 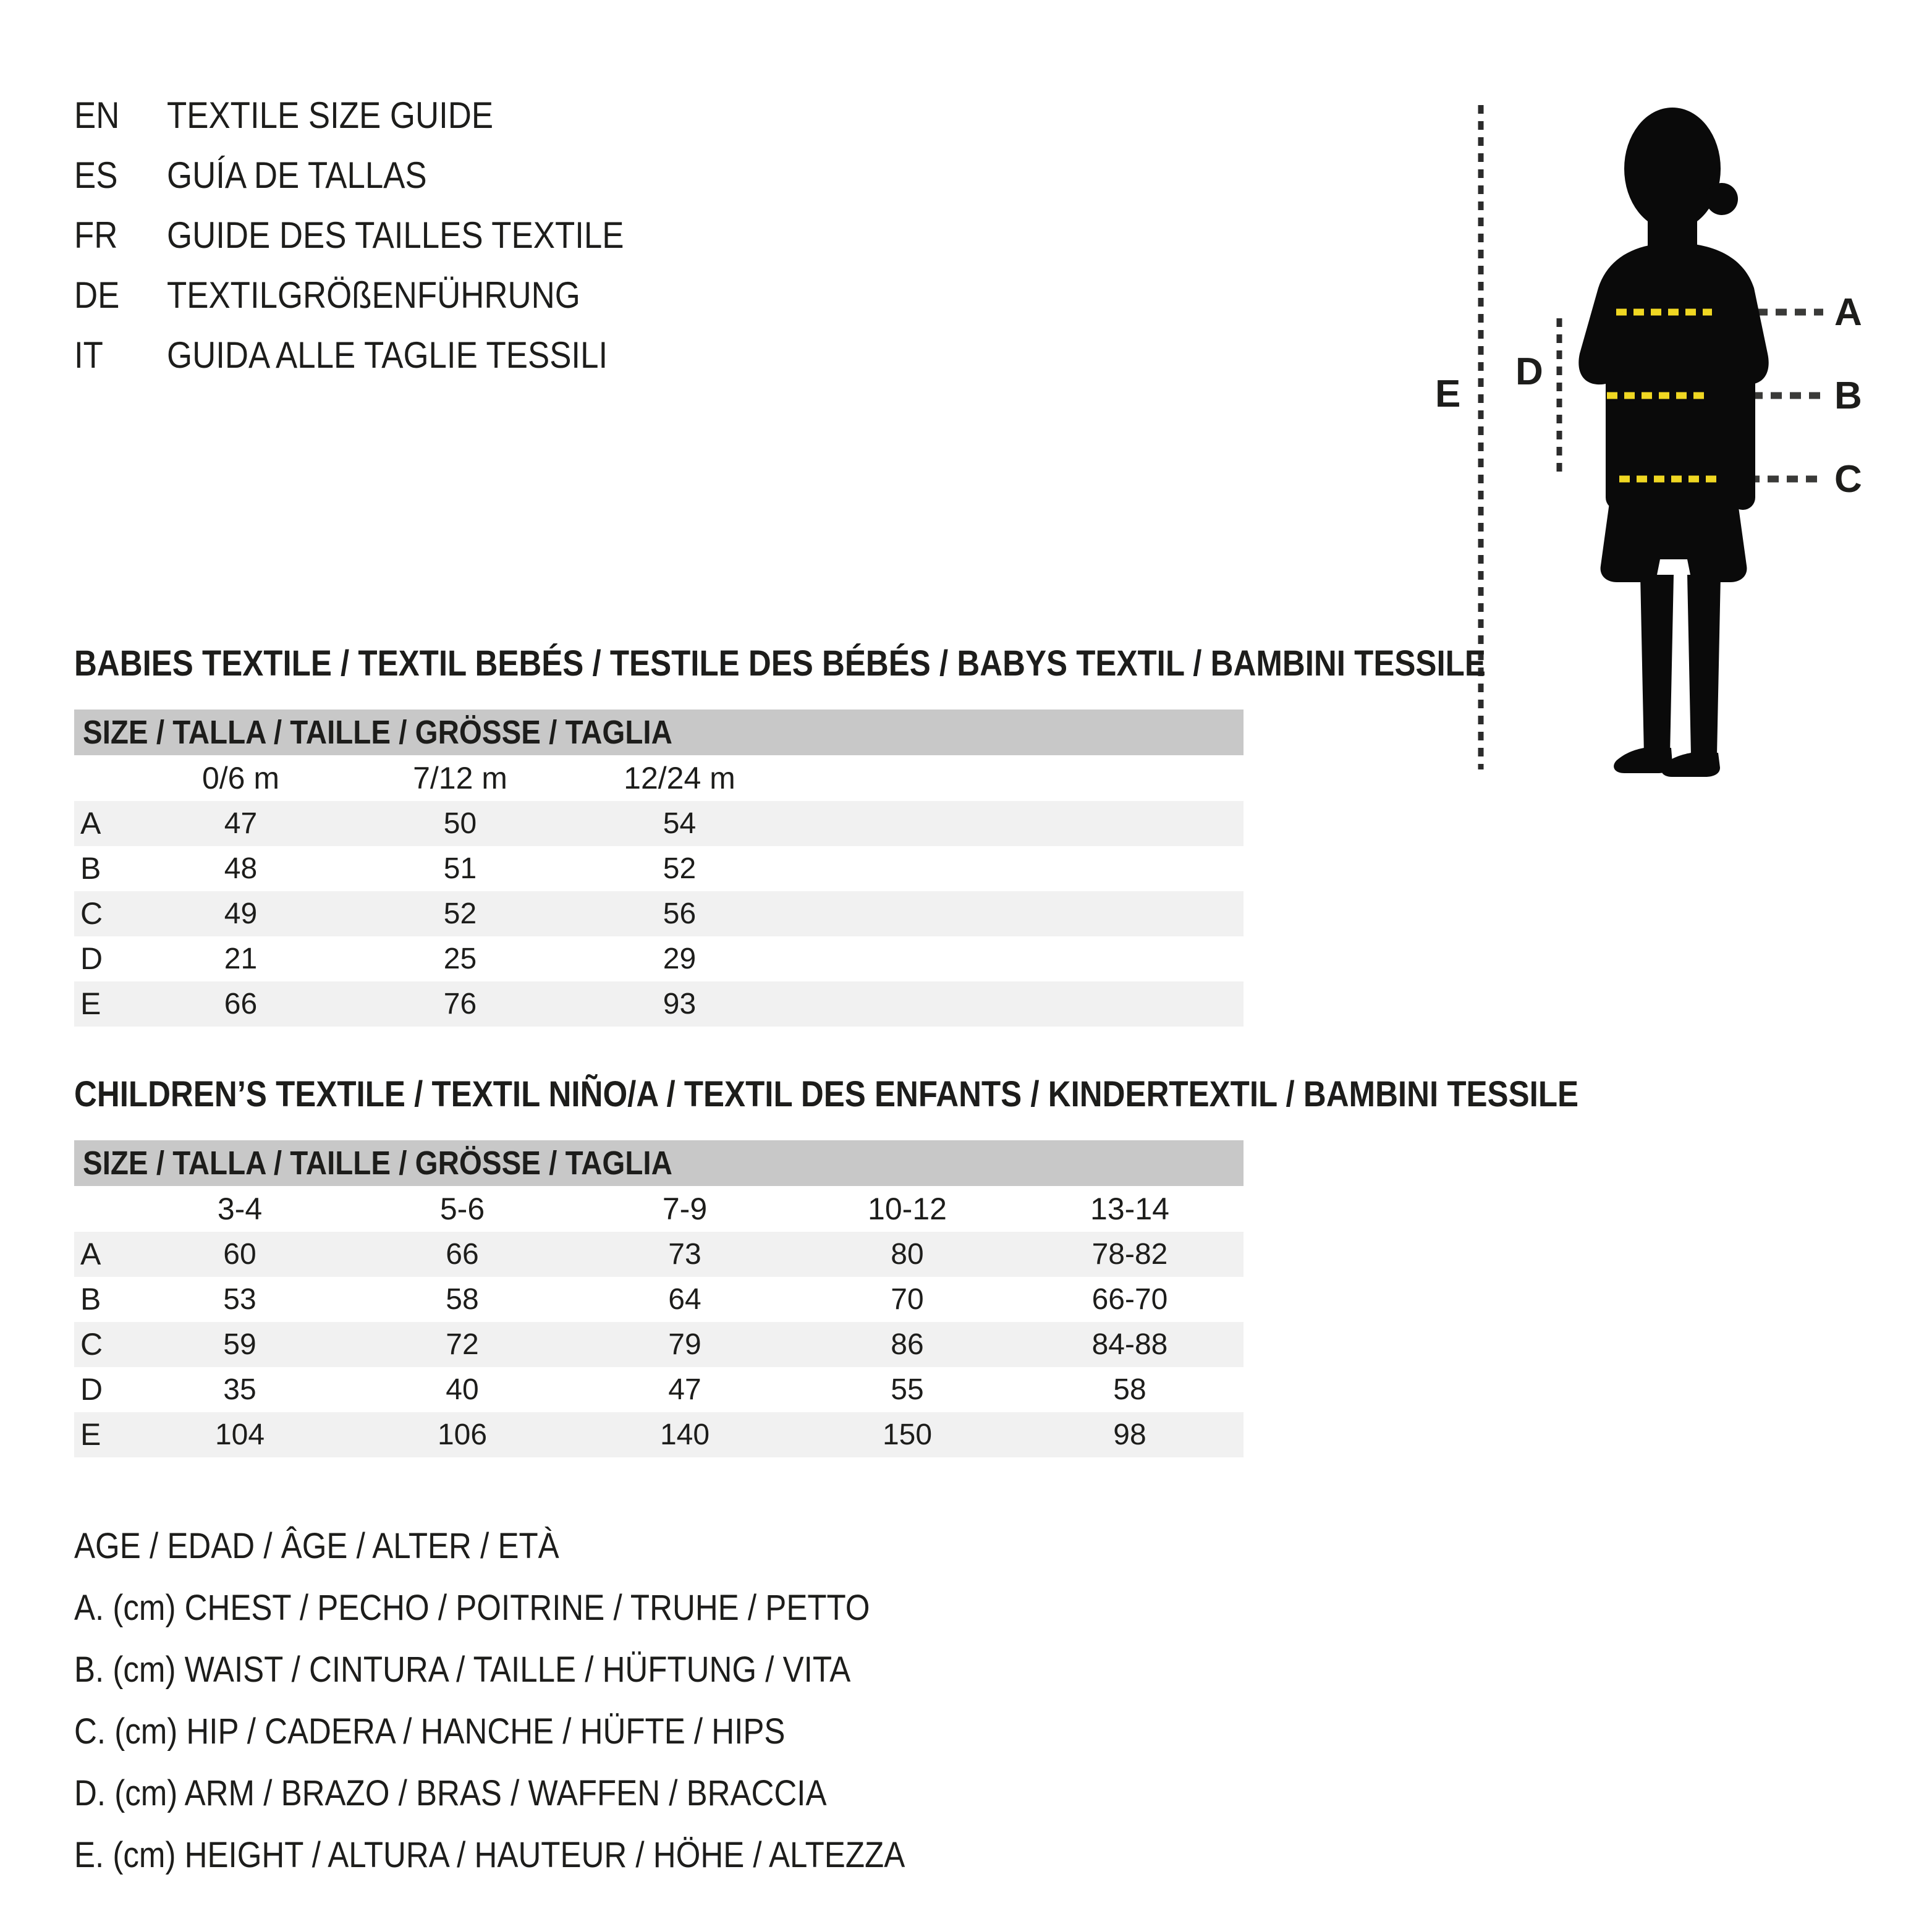 What do you see at coordinates (97, 295) in the screenshot?
I see `language-code: DE` at bounding box center [97, 295].